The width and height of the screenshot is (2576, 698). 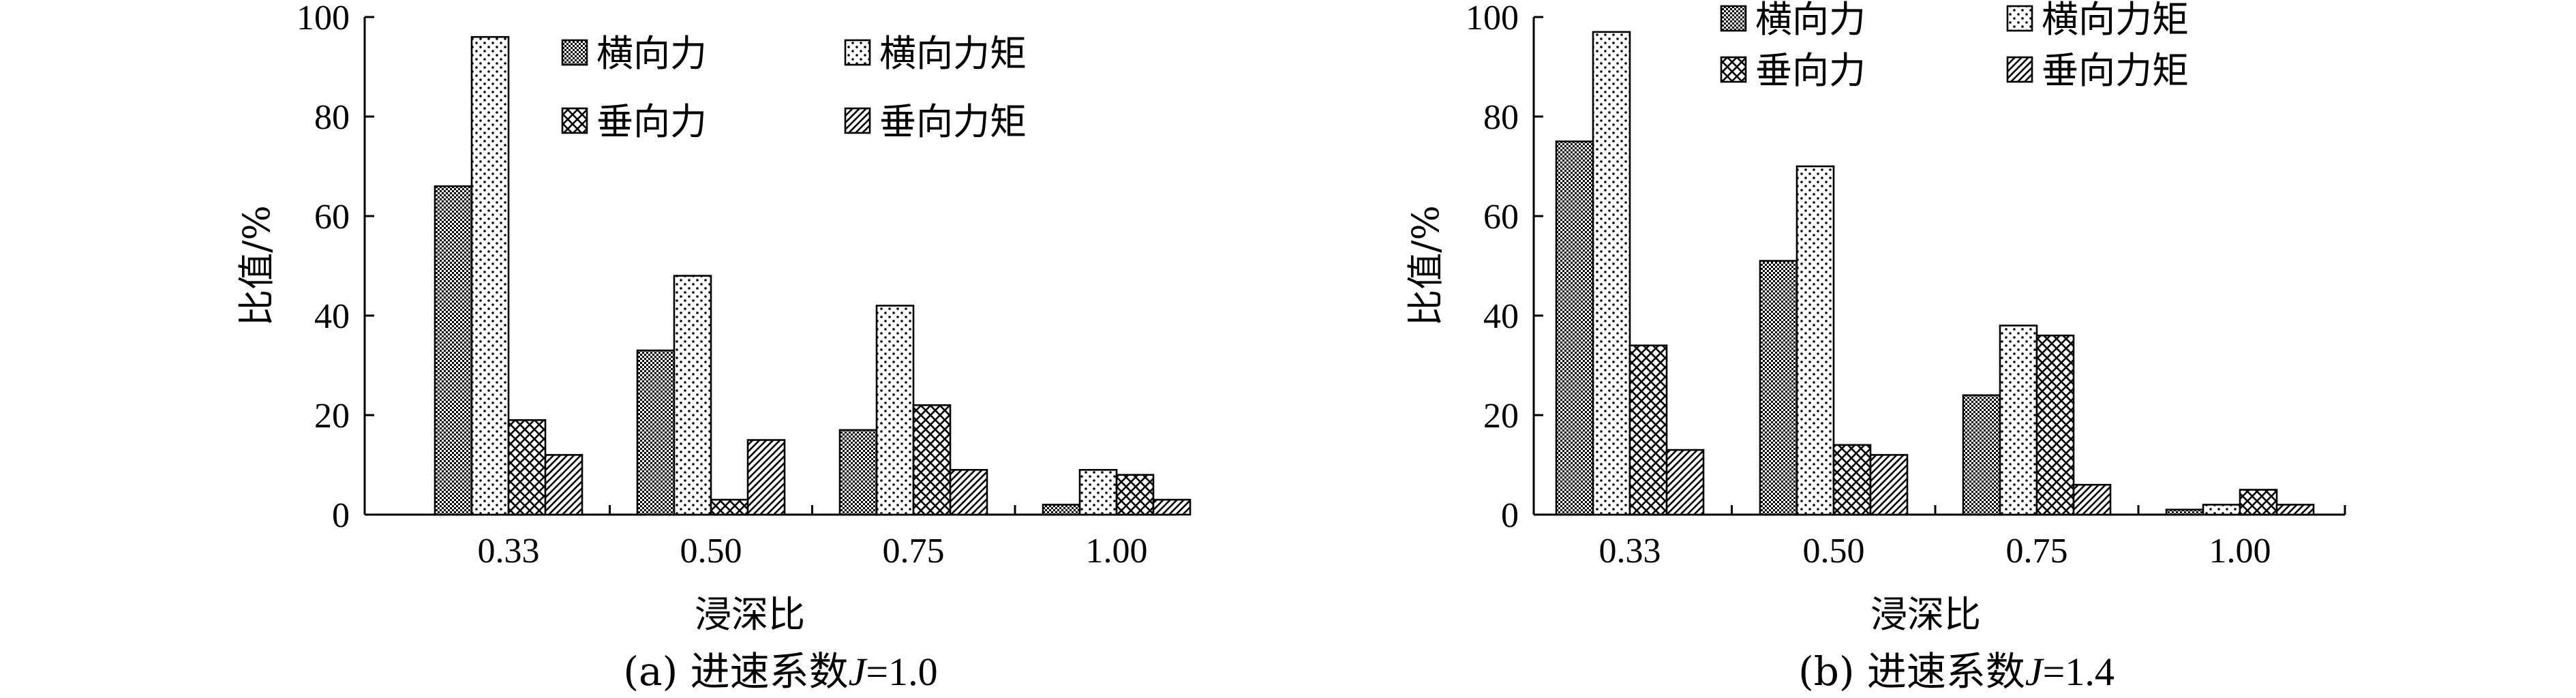 I want to click on caption-prefix: (a) 进速系数, so click(x=735, y=671).